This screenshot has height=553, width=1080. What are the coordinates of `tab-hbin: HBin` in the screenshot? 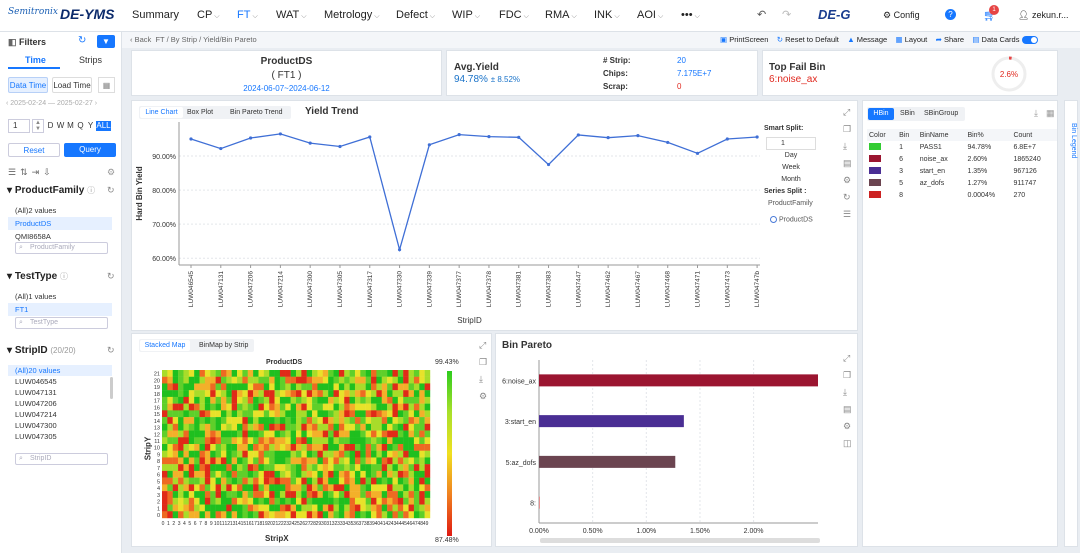 It's located at (881, 114).